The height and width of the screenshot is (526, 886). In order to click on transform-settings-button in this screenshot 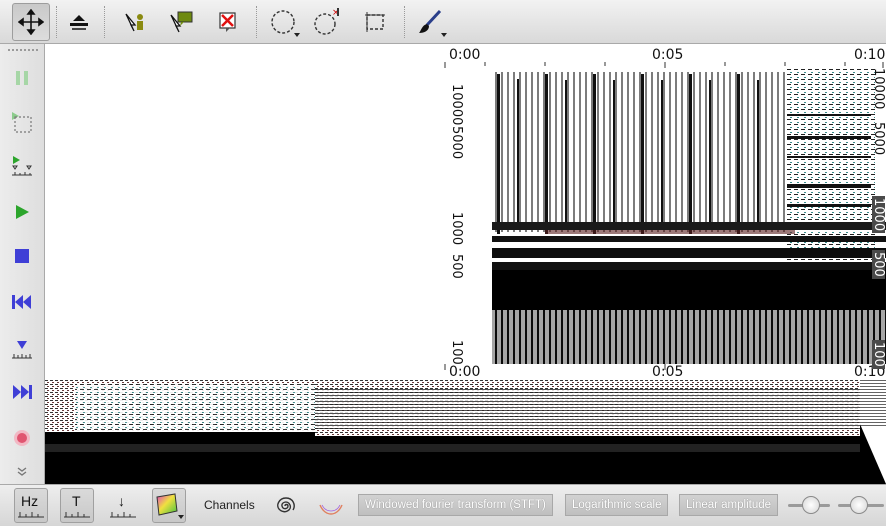, I will do `click(285, 505)`.